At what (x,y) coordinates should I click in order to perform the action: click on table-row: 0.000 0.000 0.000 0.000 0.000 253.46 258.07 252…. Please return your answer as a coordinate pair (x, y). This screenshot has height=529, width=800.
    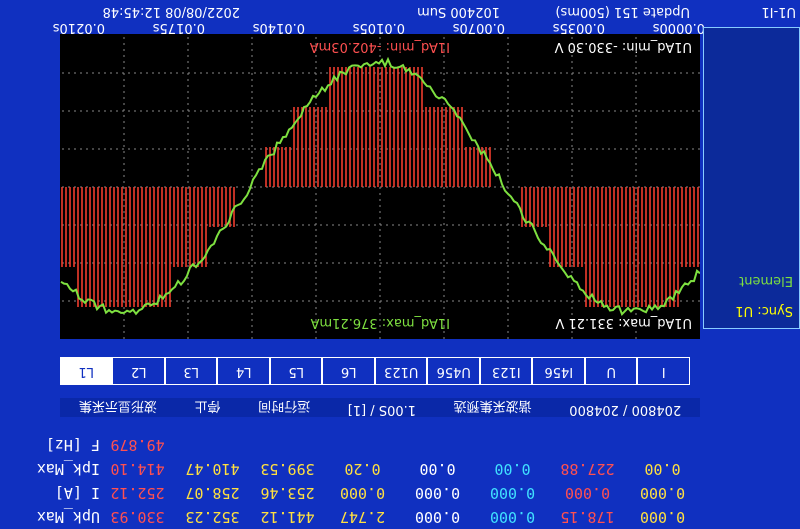
    Looking at the image, I should click on (355, 493).